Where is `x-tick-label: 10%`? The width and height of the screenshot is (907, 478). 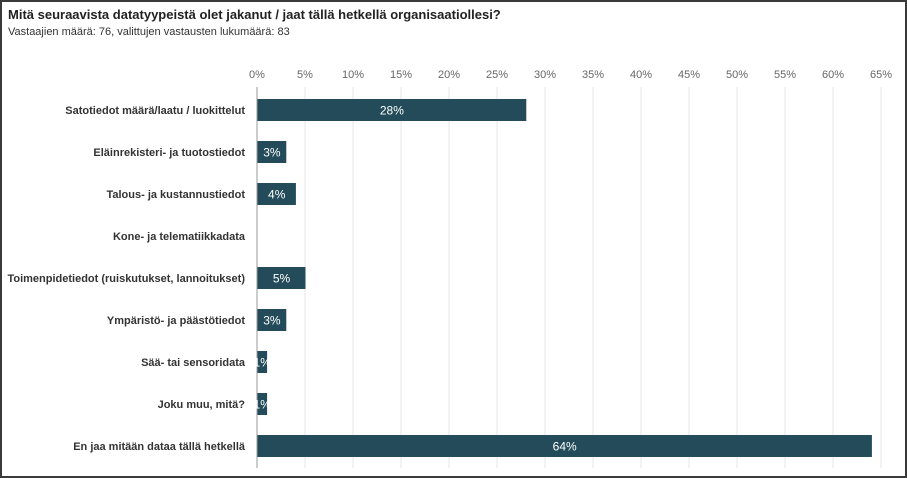 x-tick-label: 10% is located at coordinates (353, 75).